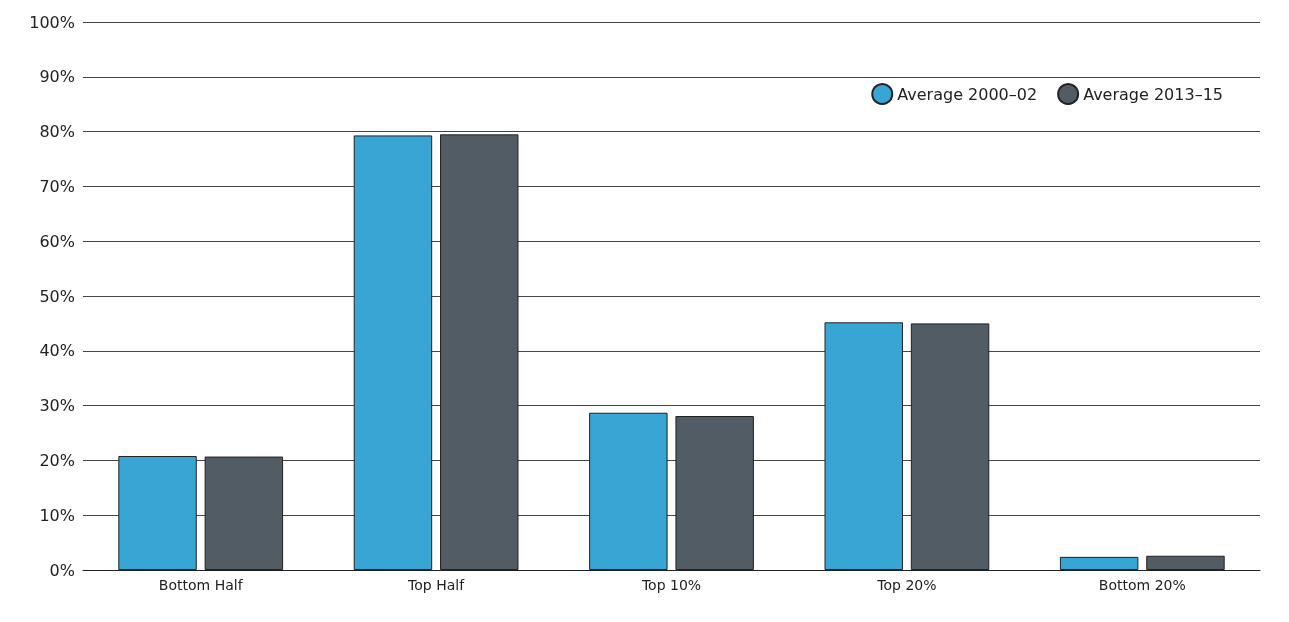 This screenshot has height=622, width=1289. Describe the element at coordinates (57, 406) in the screenshot. I see `y-tick-label: 30%` at that location.